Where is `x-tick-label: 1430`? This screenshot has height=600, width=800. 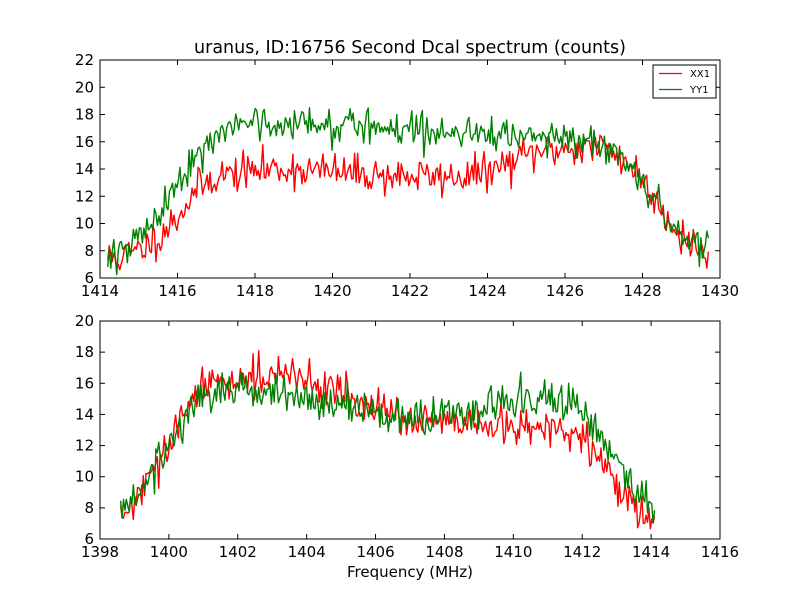 x-tick-label: 1430 is located at coordinates (720, 291).